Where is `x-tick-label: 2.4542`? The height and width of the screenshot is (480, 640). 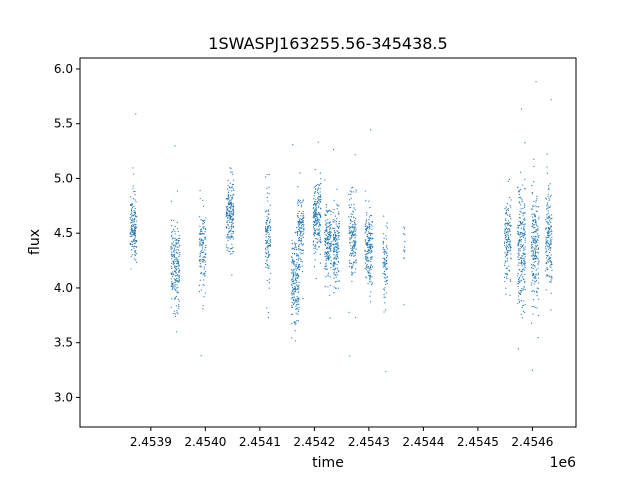 x-tick-label: 2.4542 is located at coordinates (314, 442).